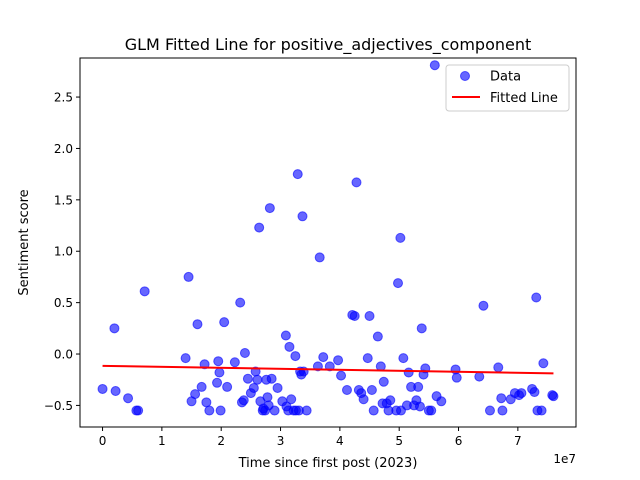 The image size is (640, 480). I want to click on x-axis-label: Time since first post (2023), so click(328, 463).